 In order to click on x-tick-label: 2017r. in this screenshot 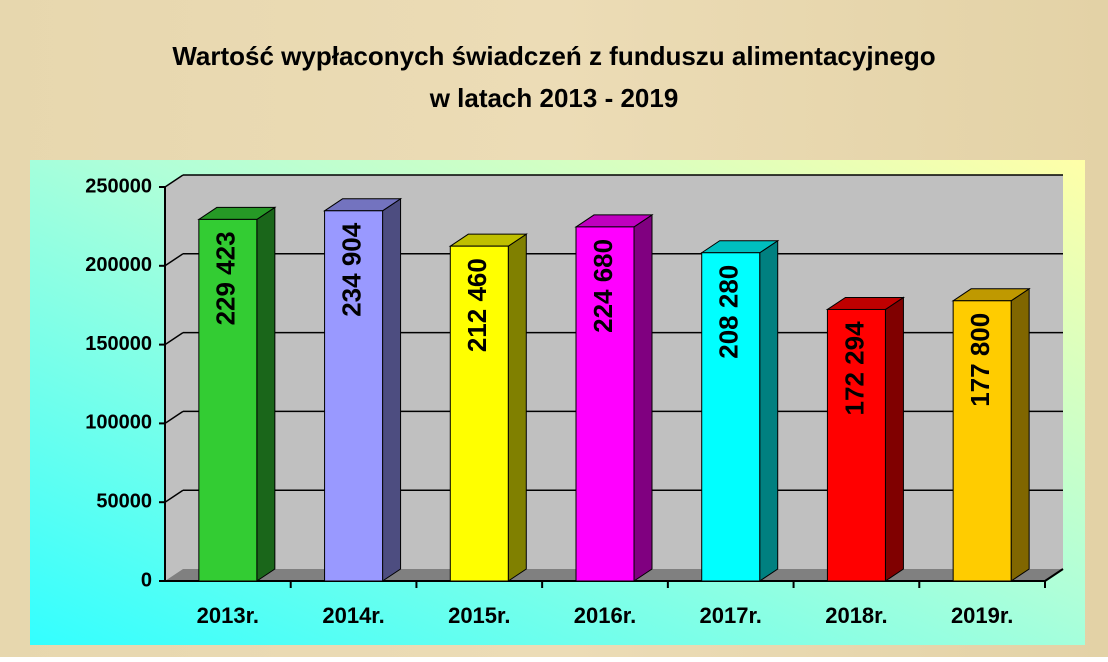, I will do `click(731, 615)`.